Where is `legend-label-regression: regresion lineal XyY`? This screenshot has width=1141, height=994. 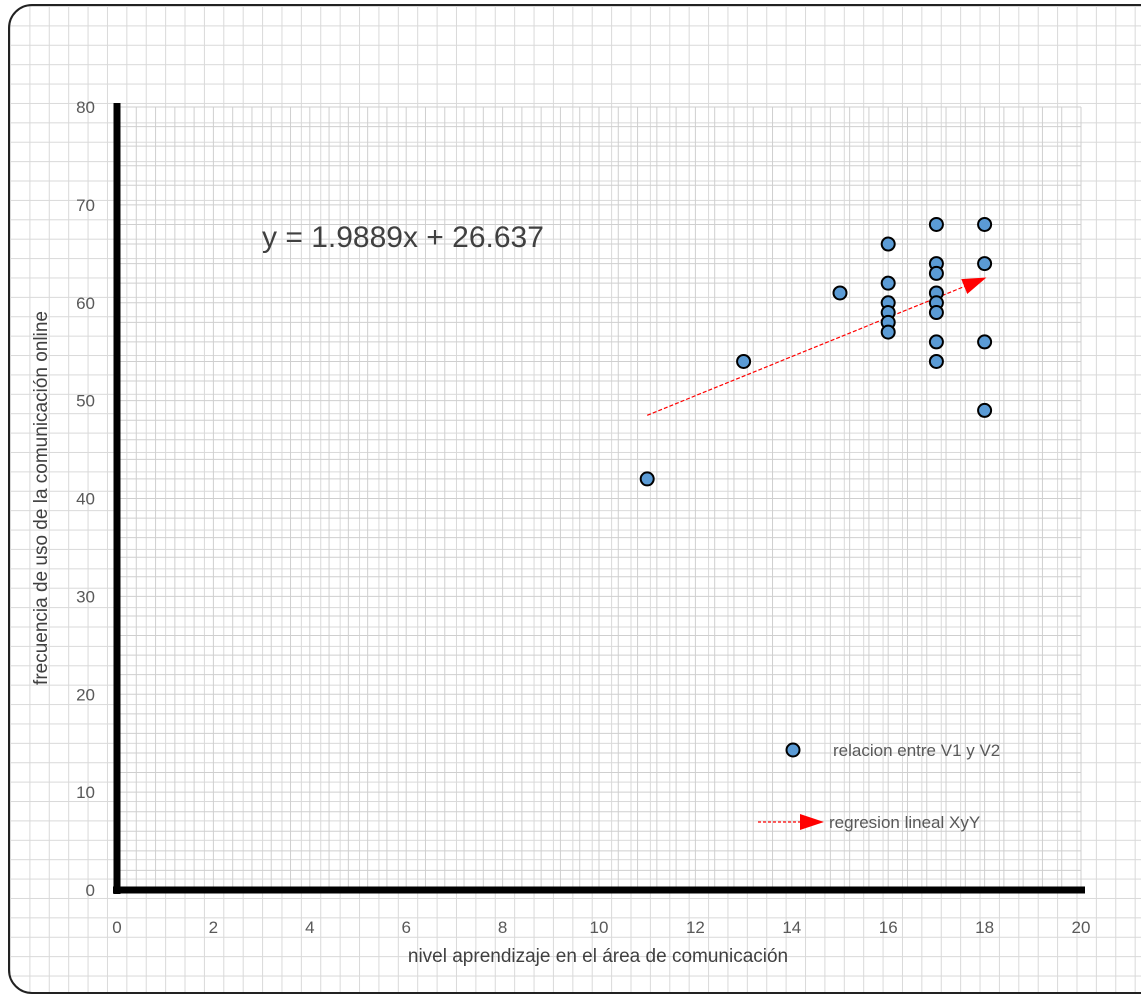
legend-label-regression: regresion lineal XyY is located at coordinates (904, 822).